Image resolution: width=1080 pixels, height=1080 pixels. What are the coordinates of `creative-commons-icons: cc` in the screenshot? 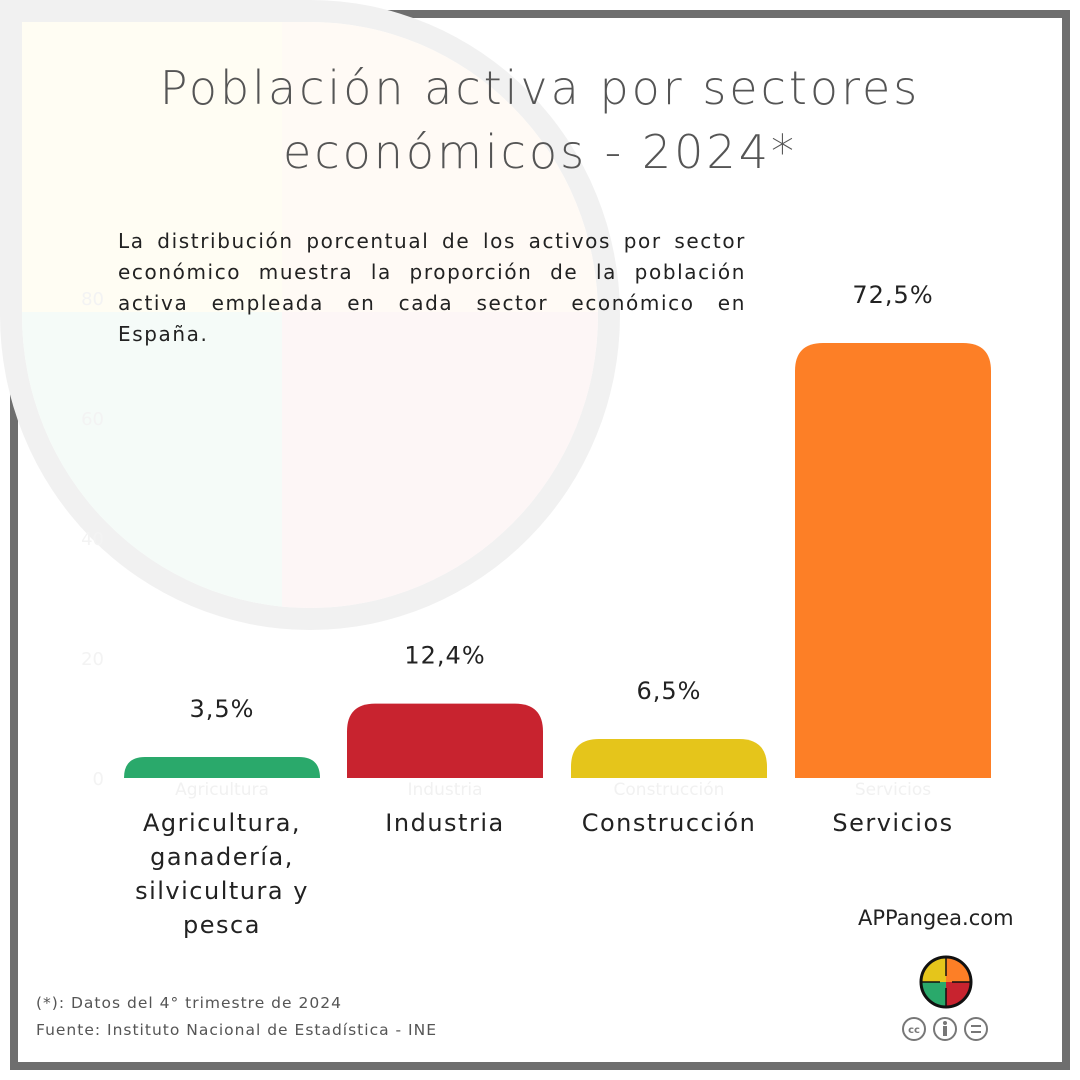 It's located at (945, 1029).